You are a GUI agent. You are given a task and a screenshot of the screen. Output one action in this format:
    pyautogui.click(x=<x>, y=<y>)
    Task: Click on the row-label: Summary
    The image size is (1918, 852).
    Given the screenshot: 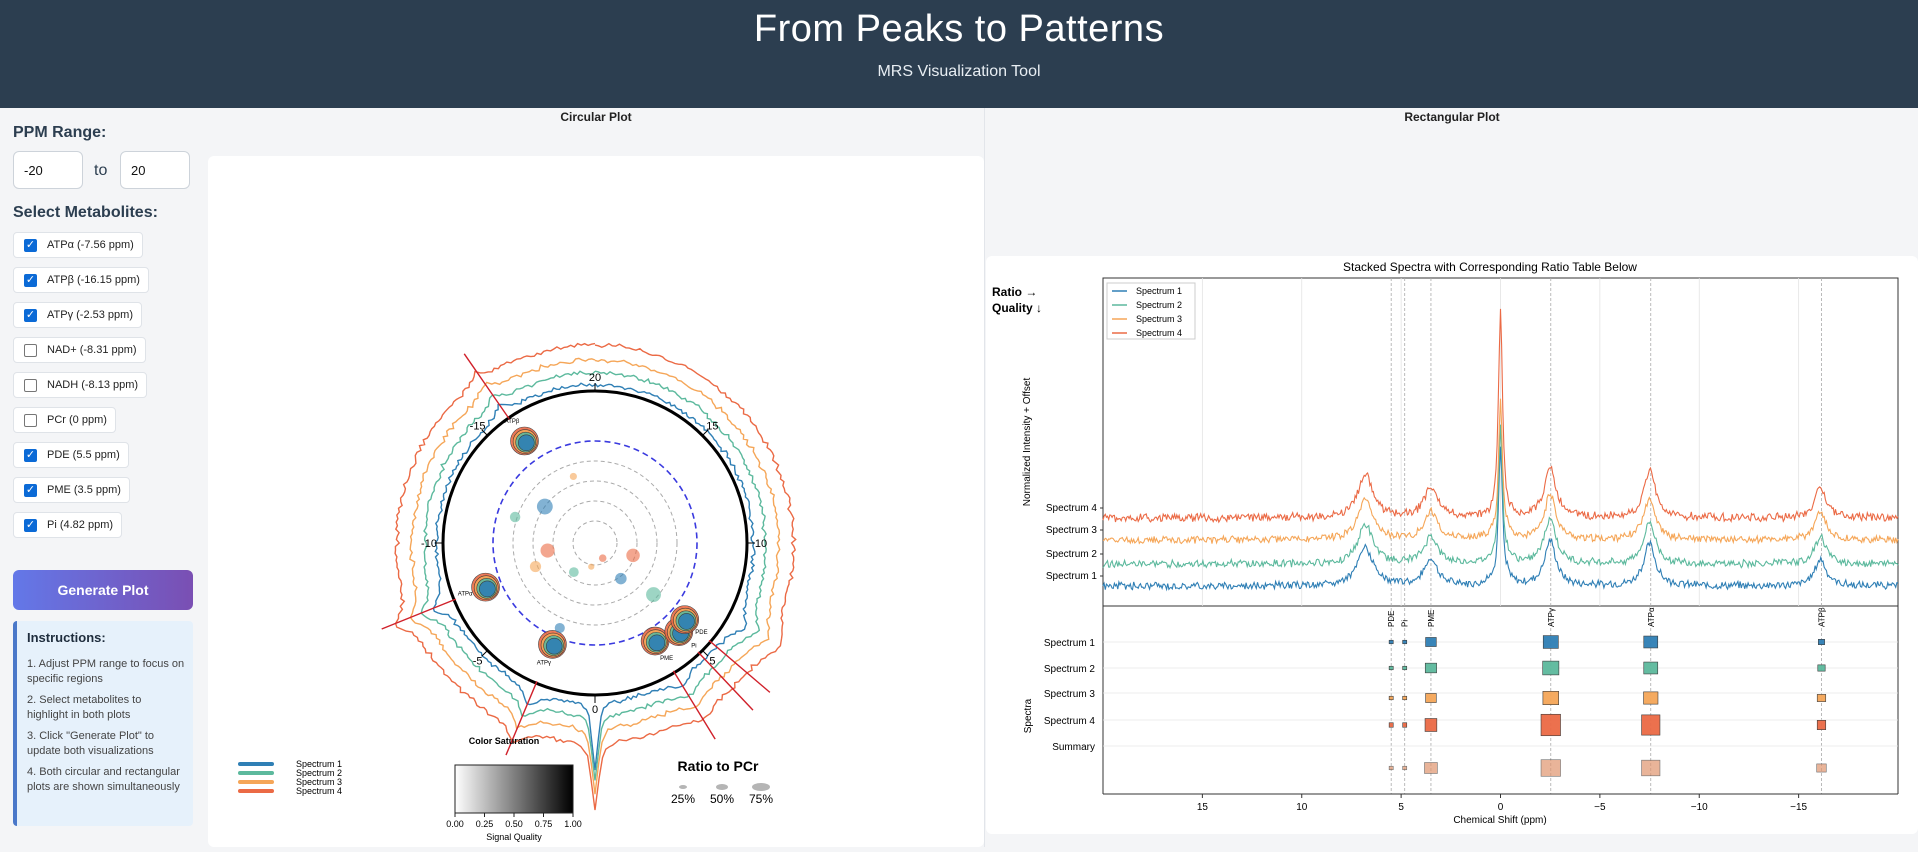 What is the action you would take?
    pyautogui.click(x=1073, y=747)
    